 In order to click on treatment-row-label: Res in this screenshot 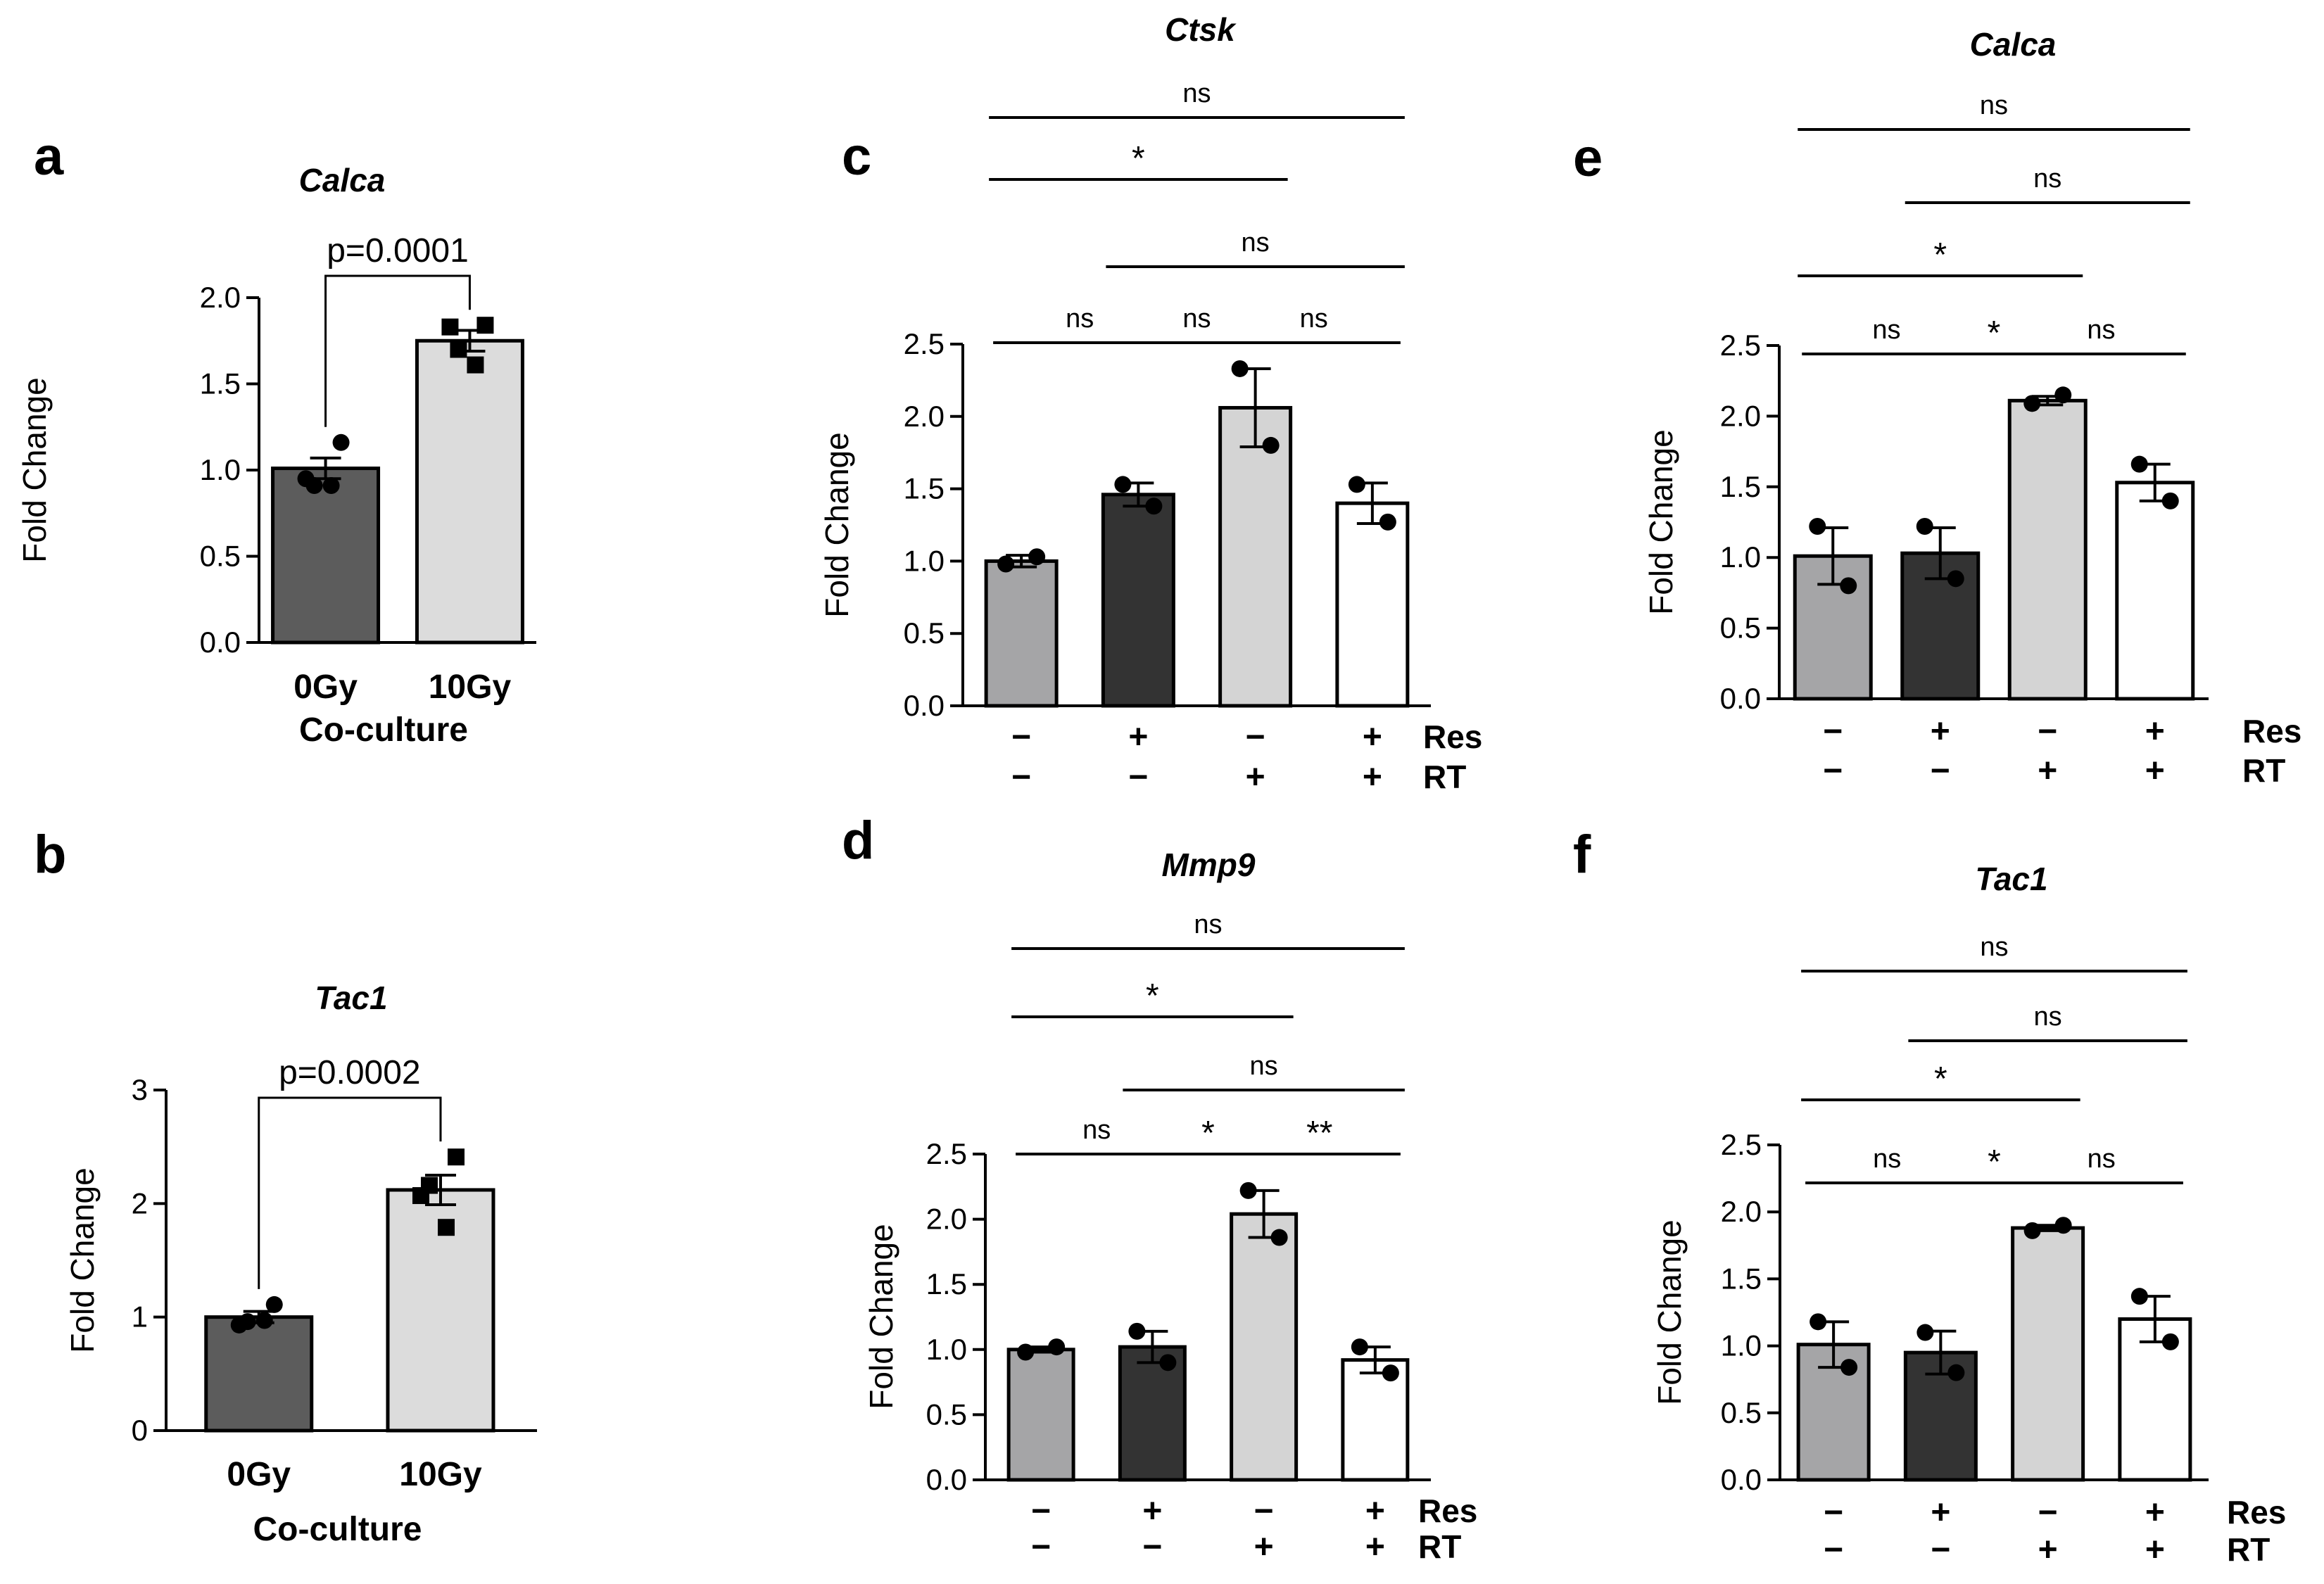, I will do `click(2256, 1512)`.